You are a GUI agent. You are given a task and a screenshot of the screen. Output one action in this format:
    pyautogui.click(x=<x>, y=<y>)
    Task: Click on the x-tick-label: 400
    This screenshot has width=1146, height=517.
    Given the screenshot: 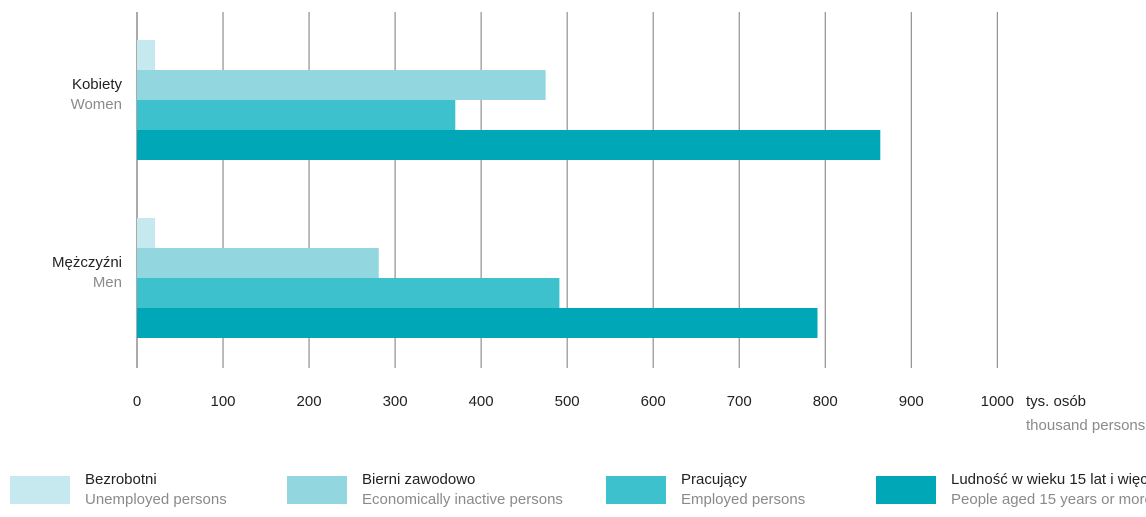 What is the action you would take?
    pyautogui.click(x=481, y=401)
    